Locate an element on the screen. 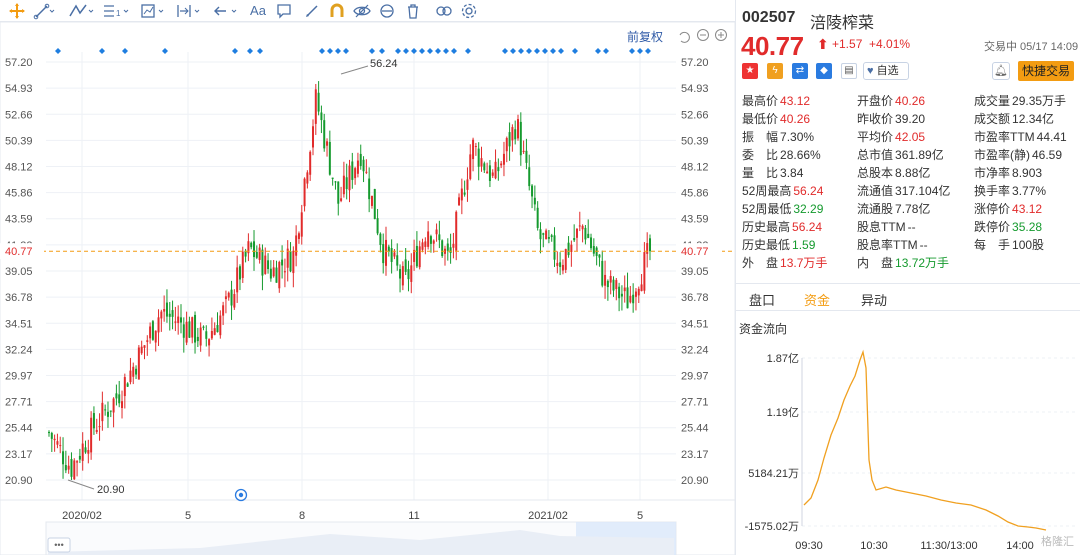  watchlist-label: 自选 is located at coordinates (887, 71).